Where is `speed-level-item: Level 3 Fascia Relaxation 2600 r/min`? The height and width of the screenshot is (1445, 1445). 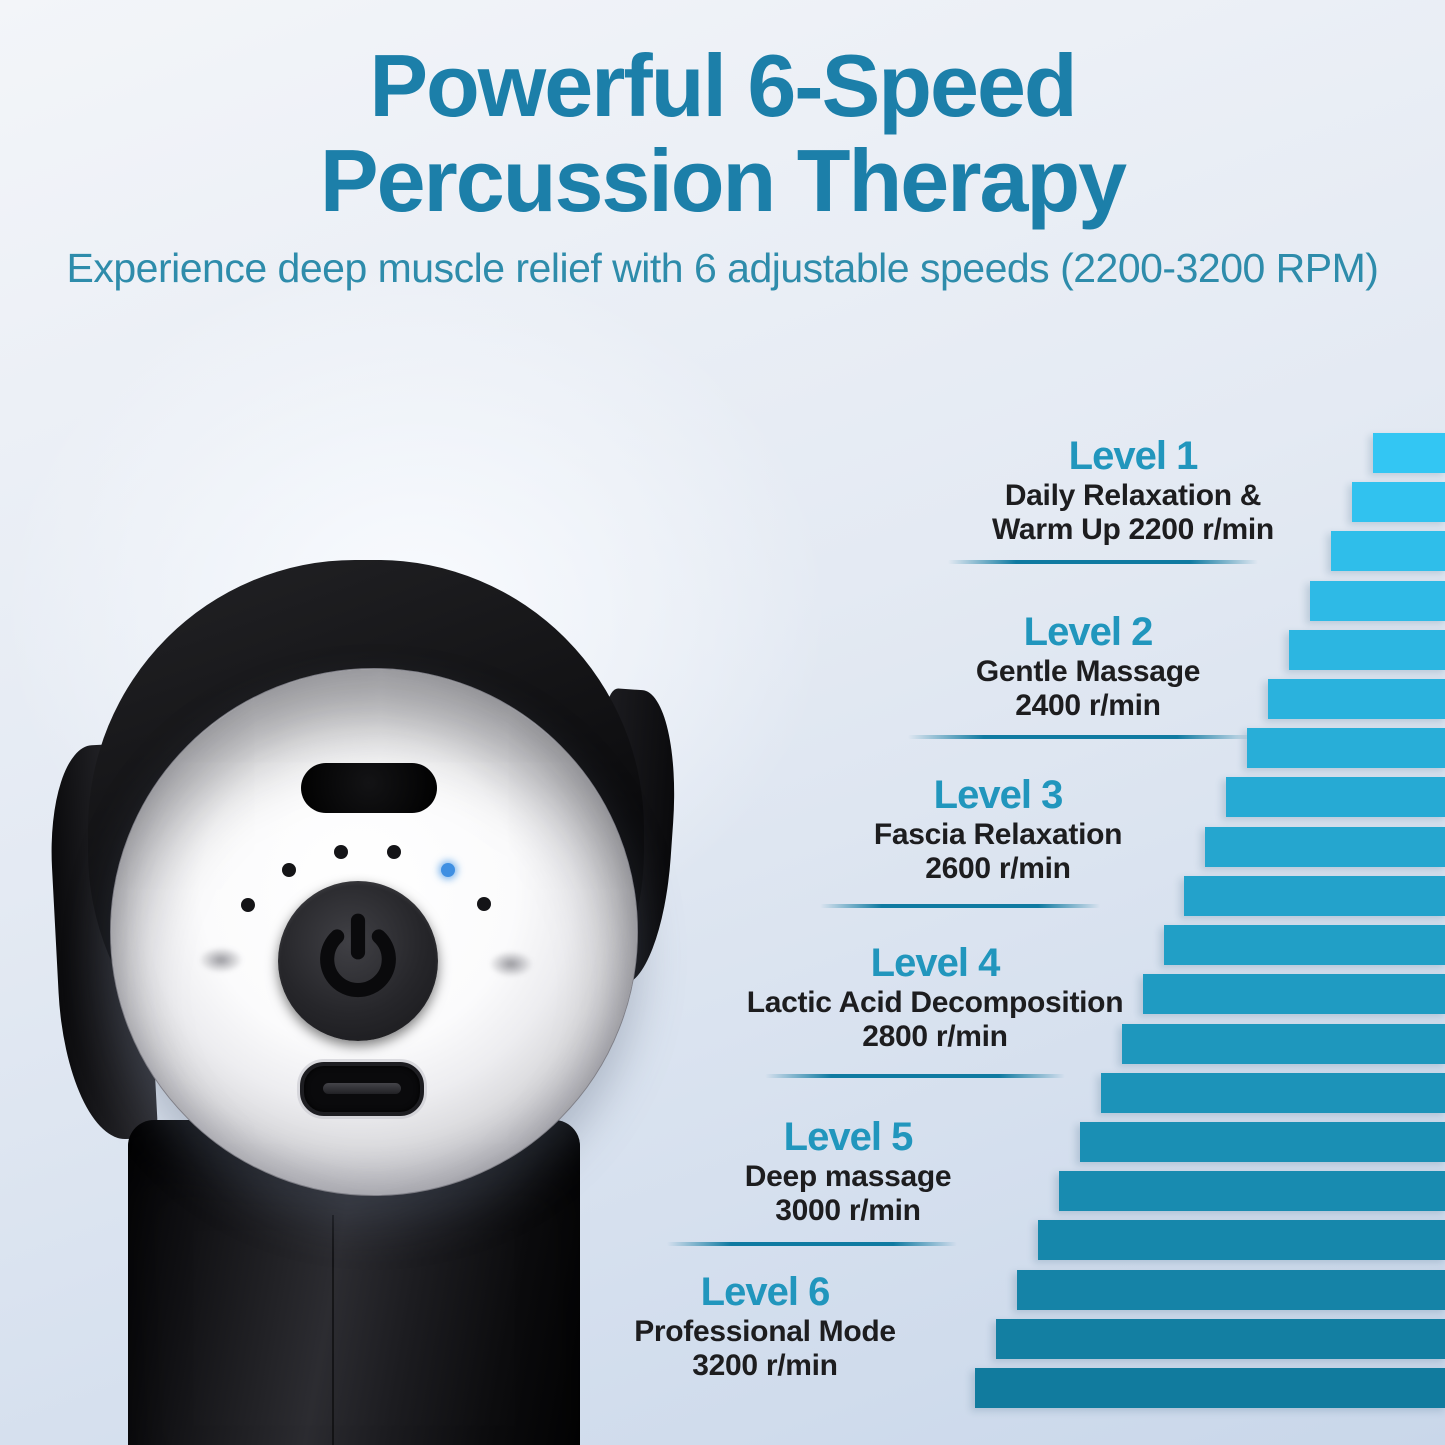 speed-level-item: Level 3 Fascia Relaxation 2600 r/min is located at coordinates (998, 829).